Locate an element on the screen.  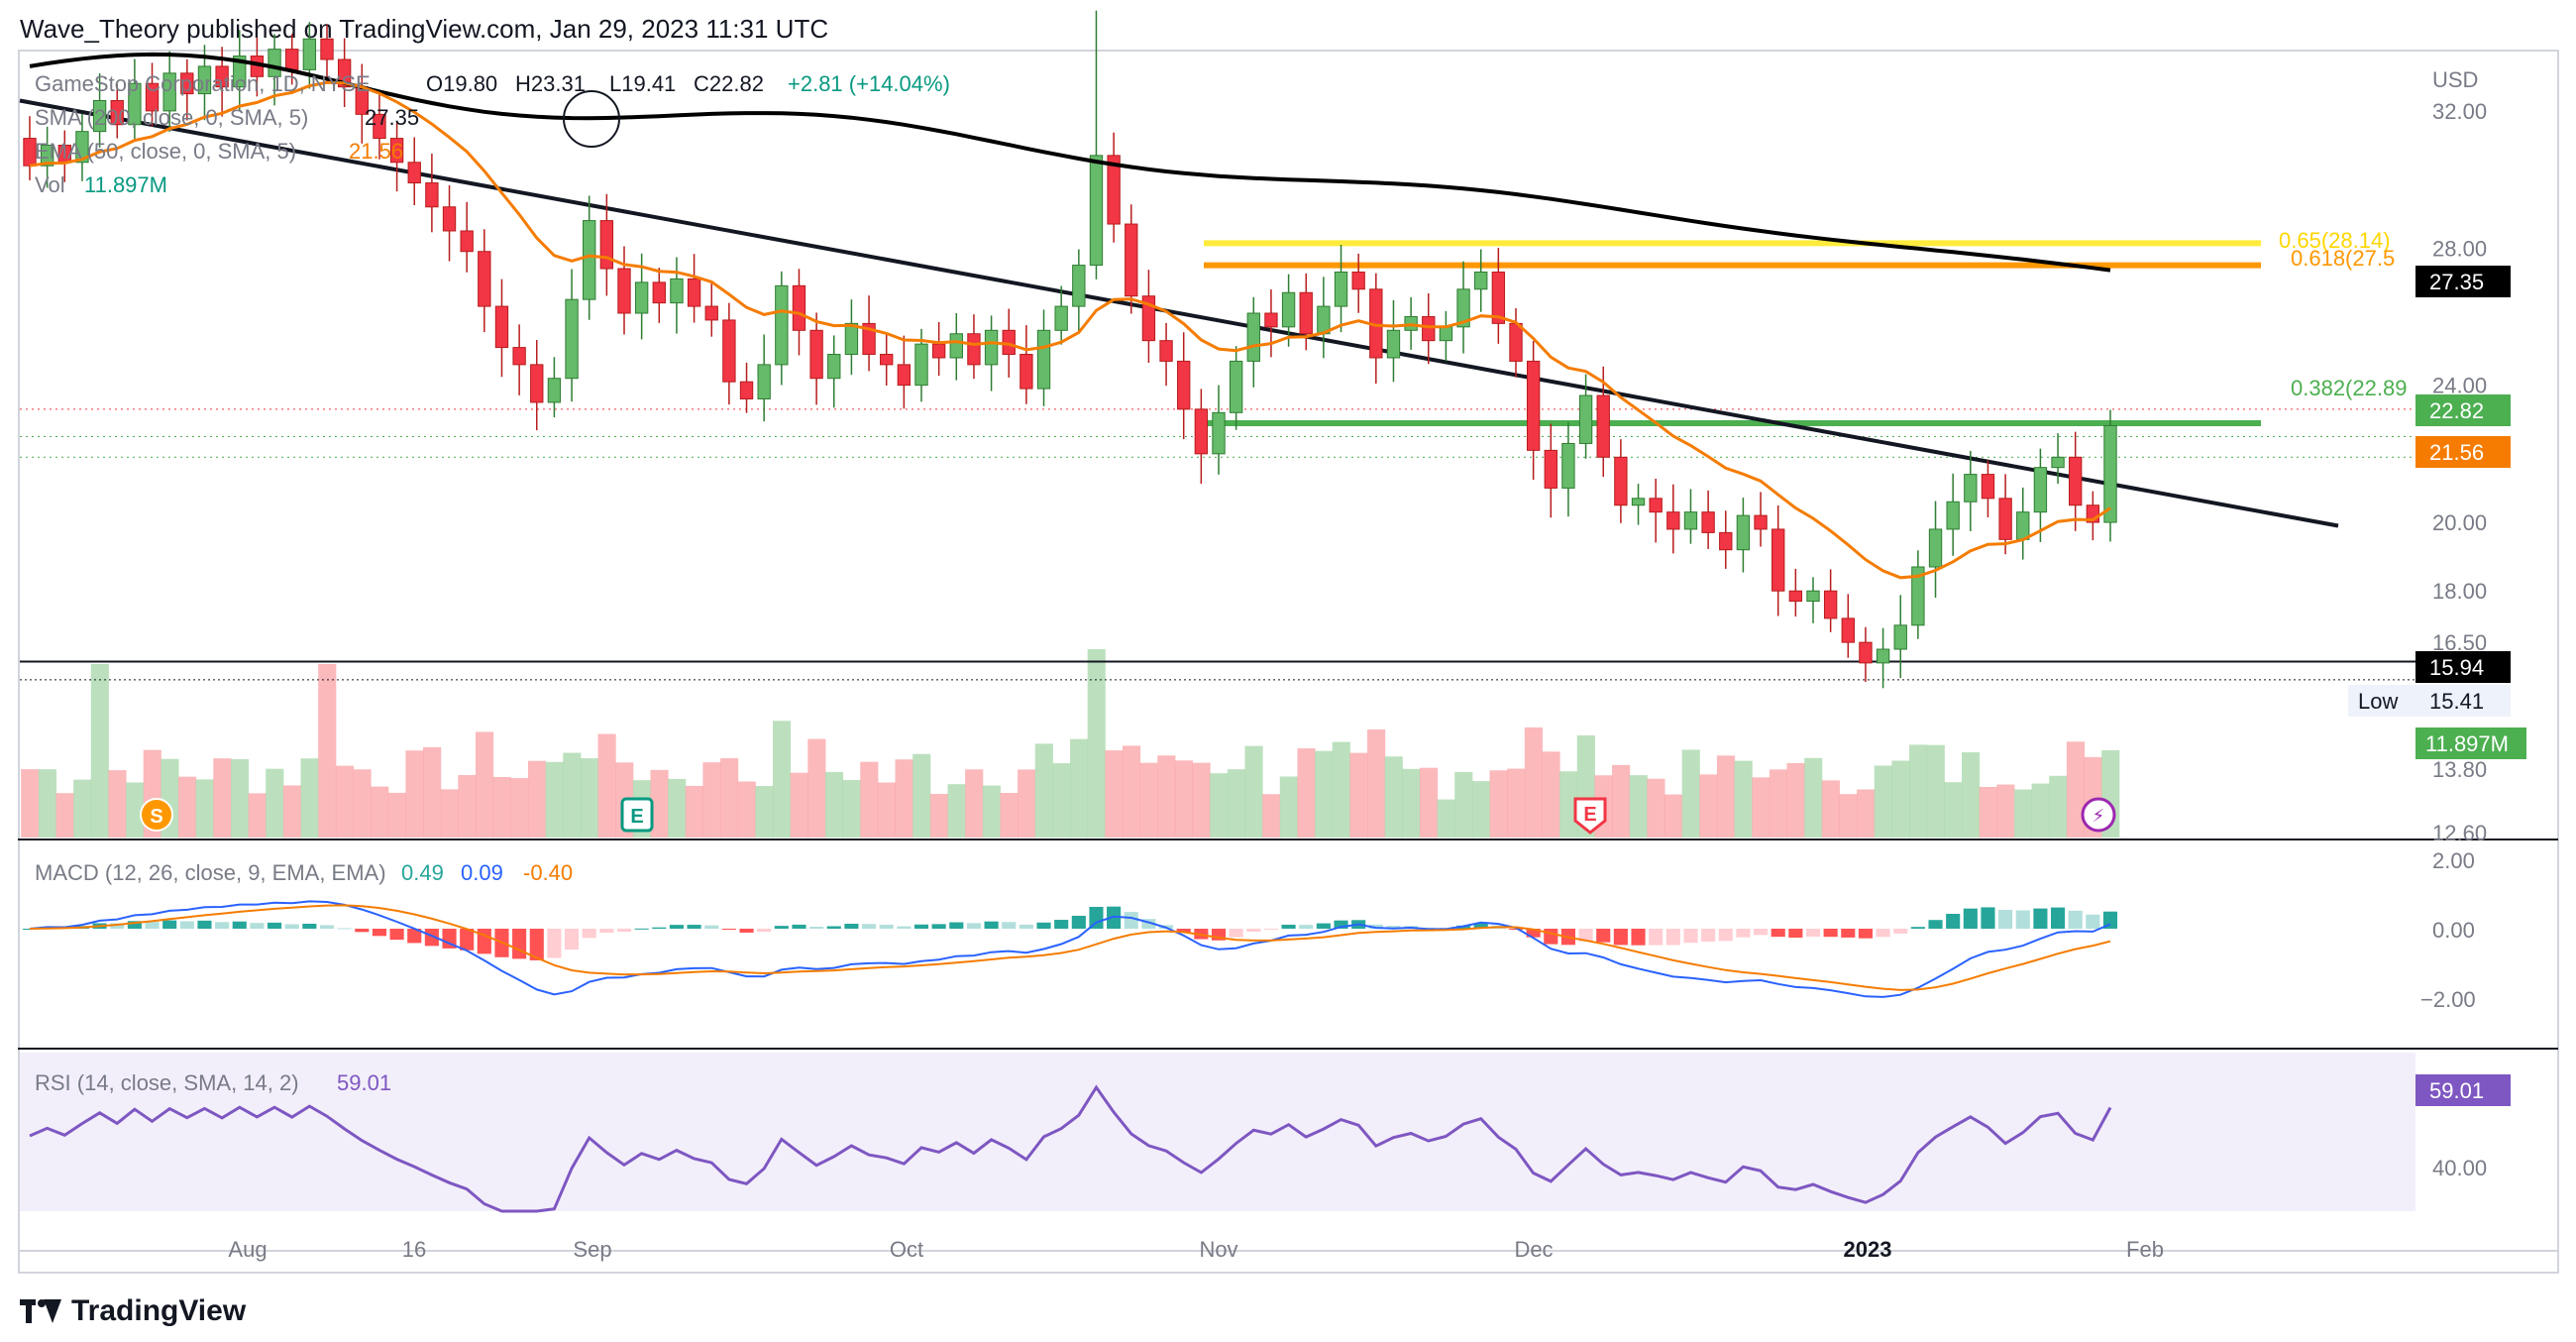
earnings-event-label-2: E is located at coordinates (1590, 815).